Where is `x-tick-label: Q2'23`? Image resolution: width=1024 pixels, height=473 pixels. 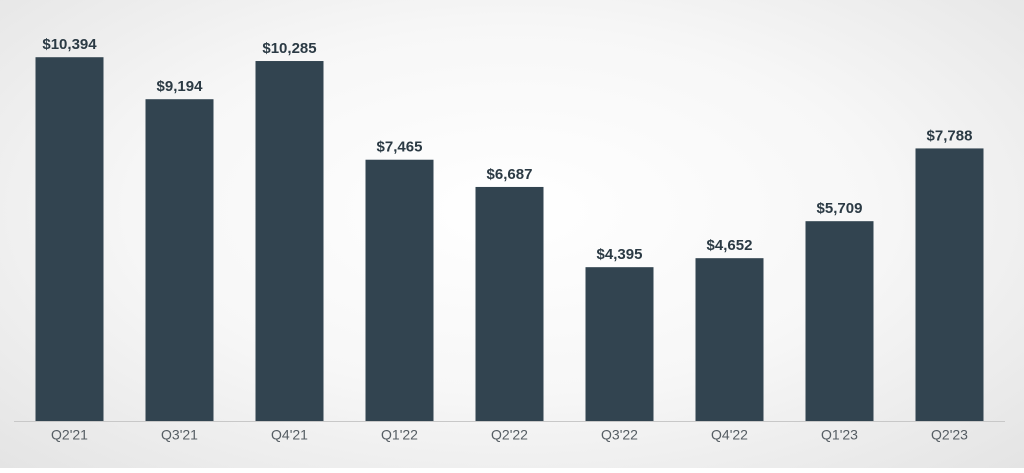 x-tick-label: Q2'23 is located at coordinates (949, 435).